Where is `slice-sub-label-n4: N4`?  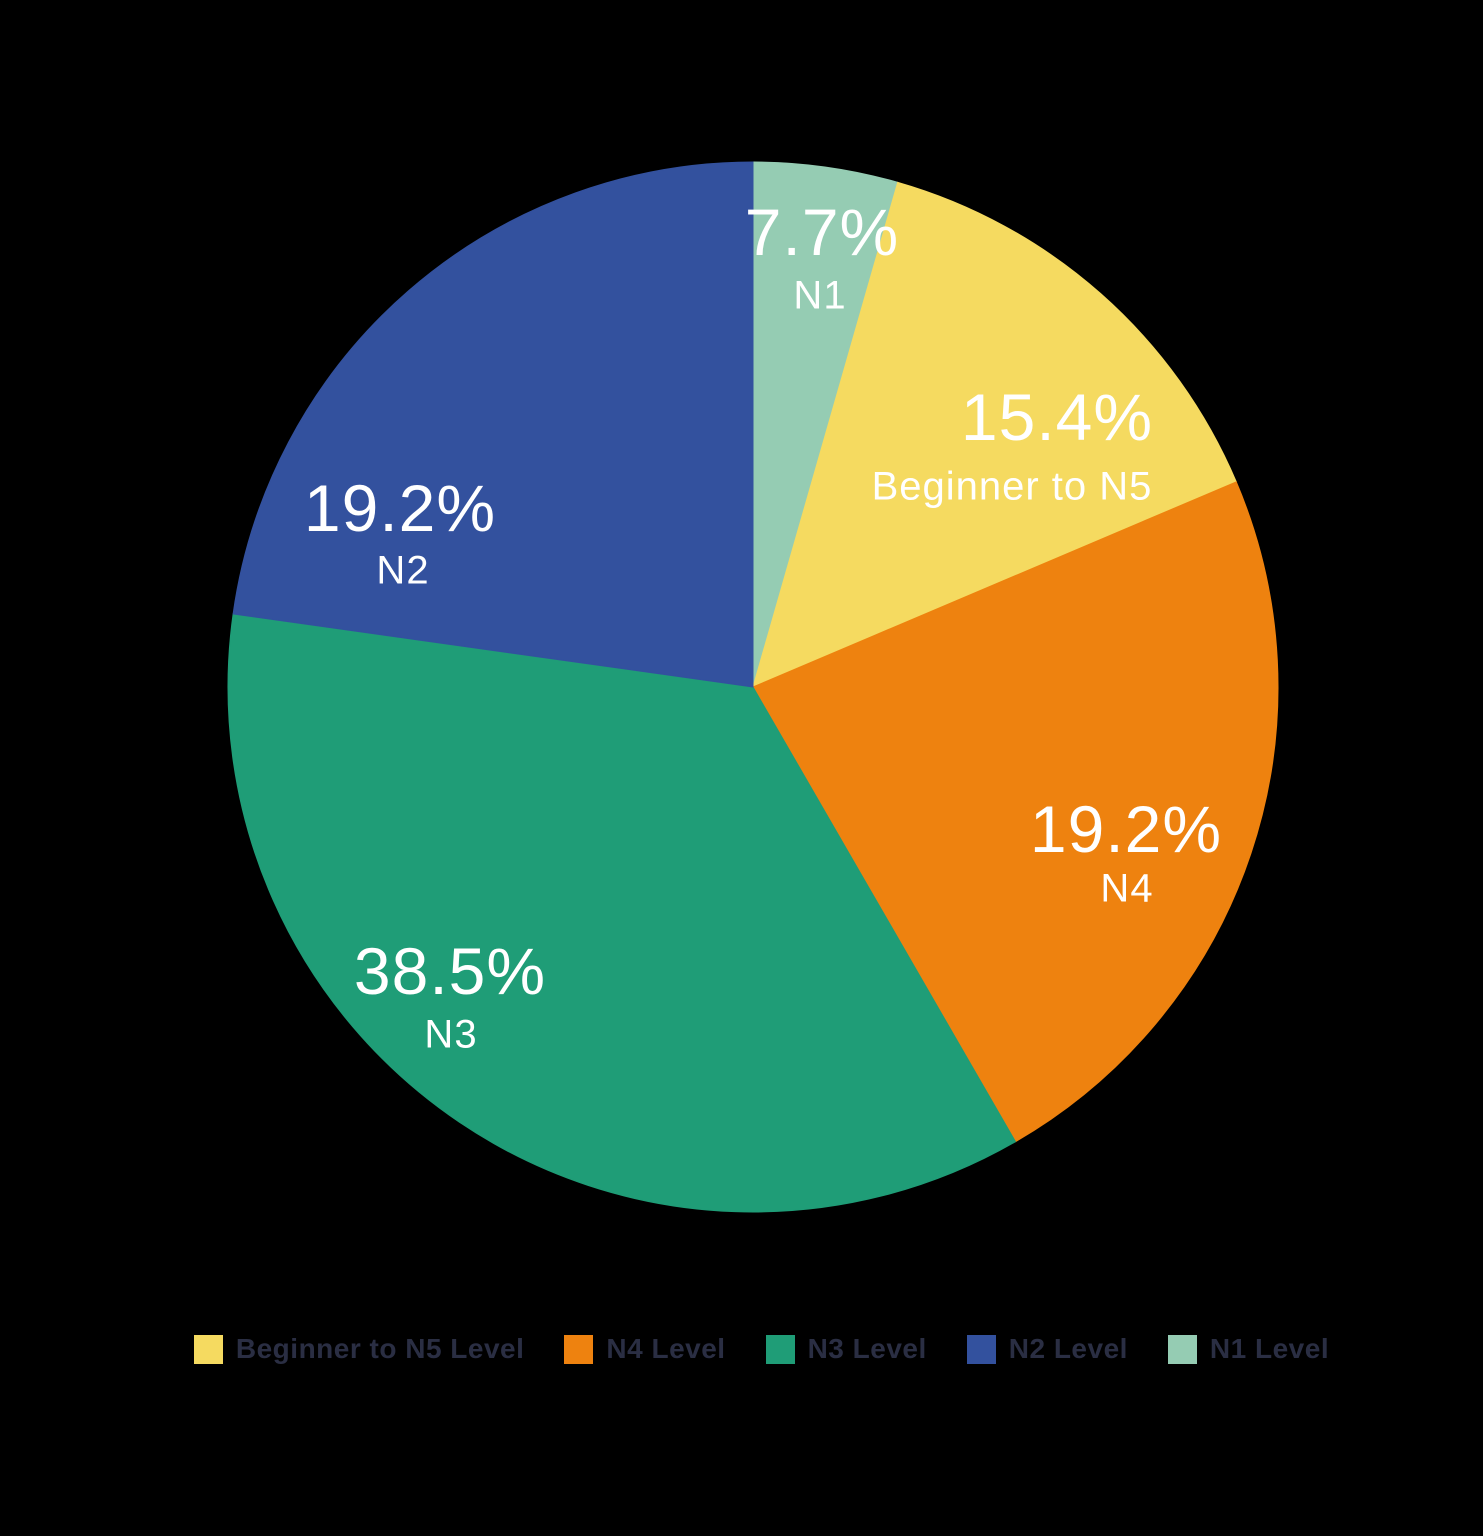
slice-sub-label-n4: N4 is located at coordinates (1127, 888).